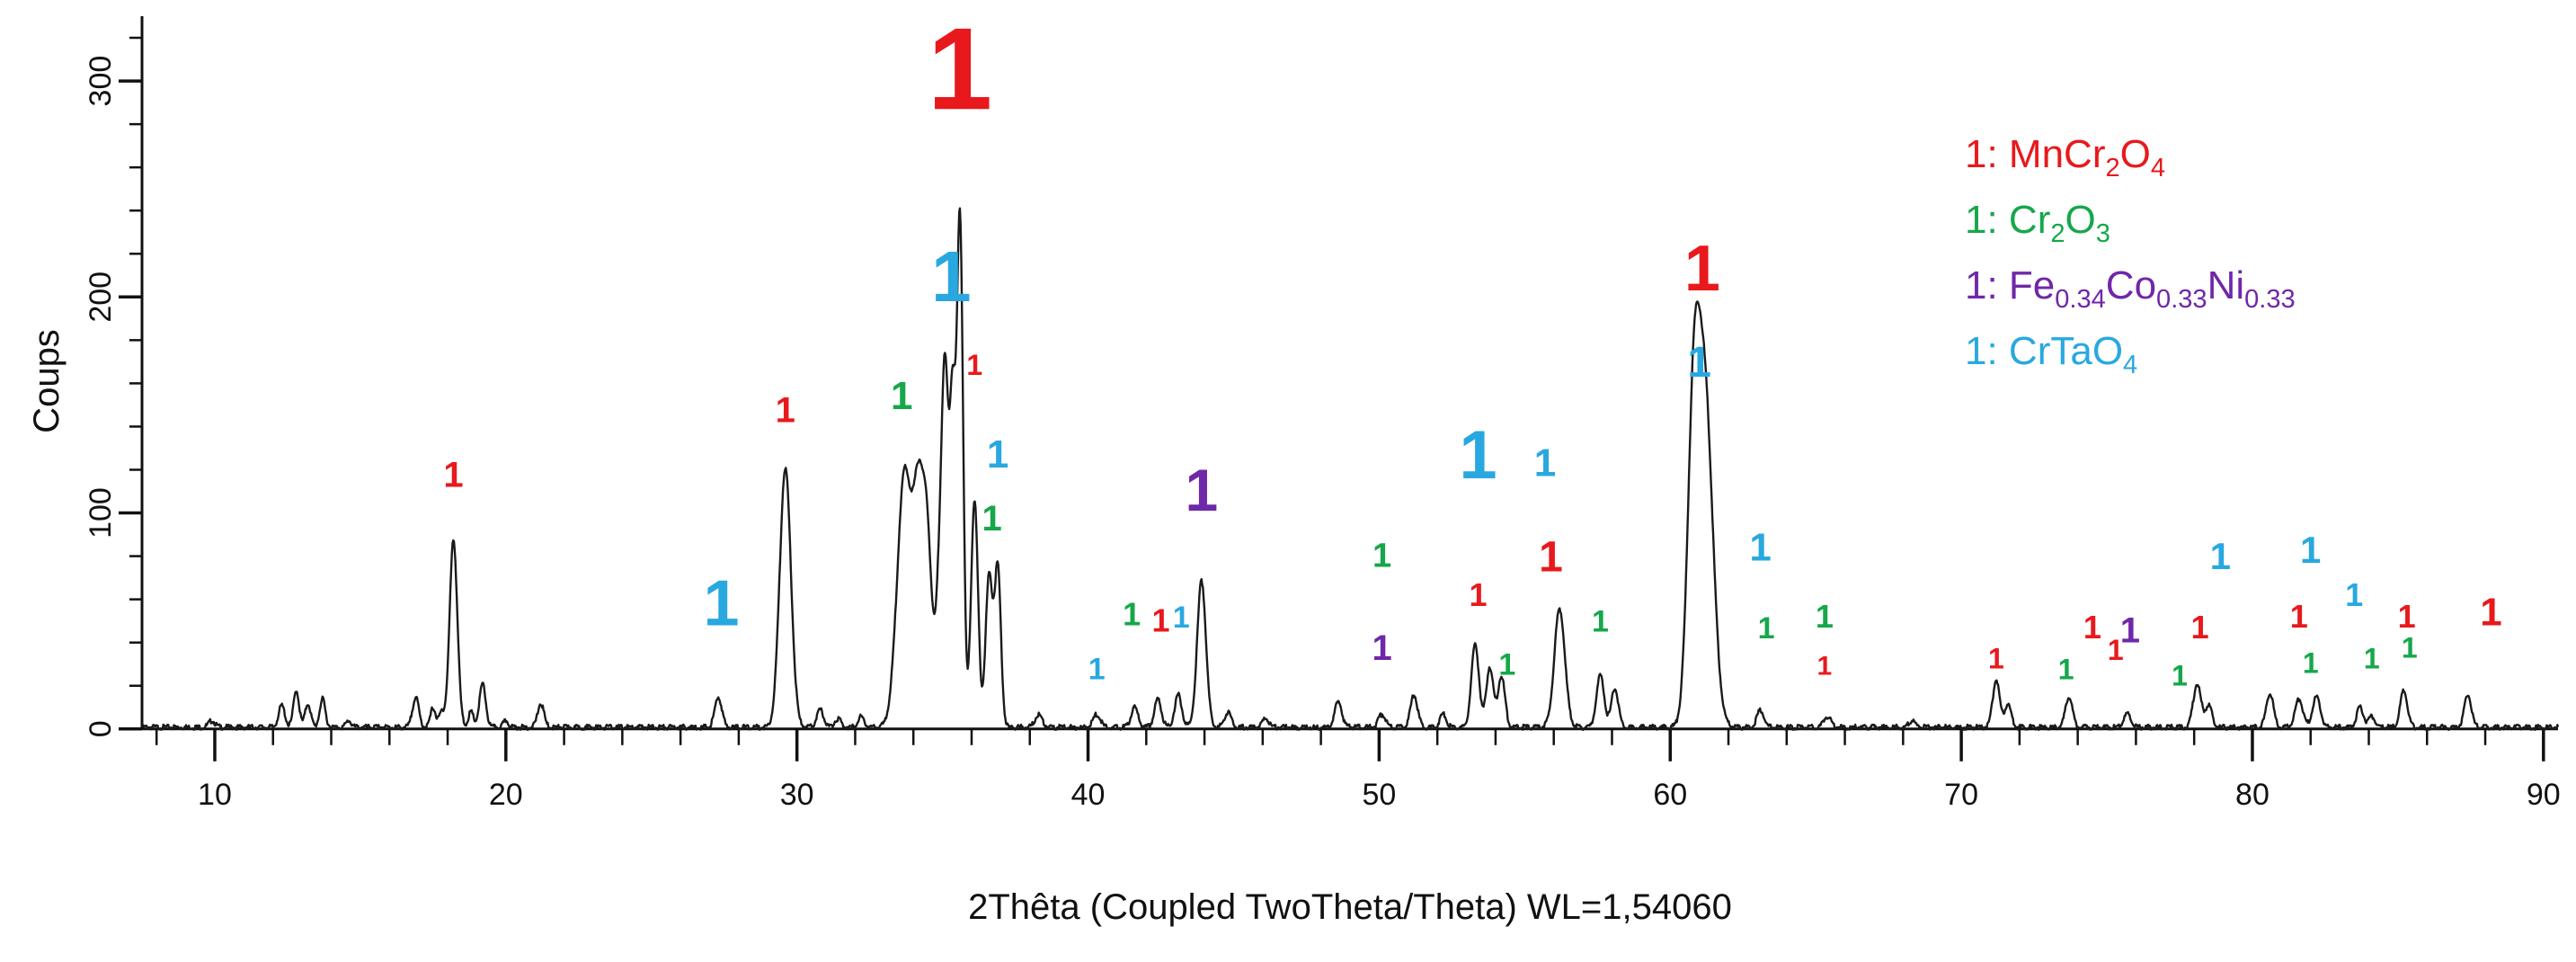  I want to click on x-axis-tick-label: 70, so click(1961, 795).